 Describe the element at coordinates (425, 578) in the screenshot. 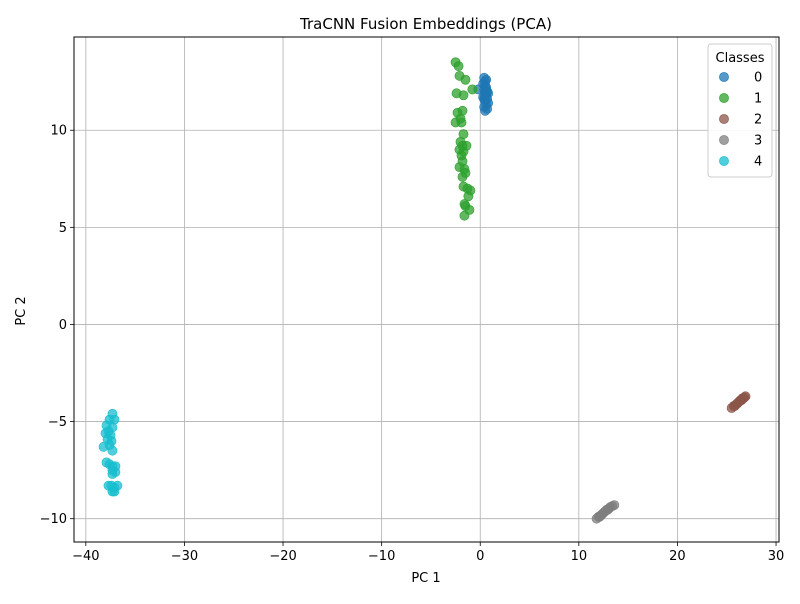

I see `x-axis-label: PC 1` at that location.